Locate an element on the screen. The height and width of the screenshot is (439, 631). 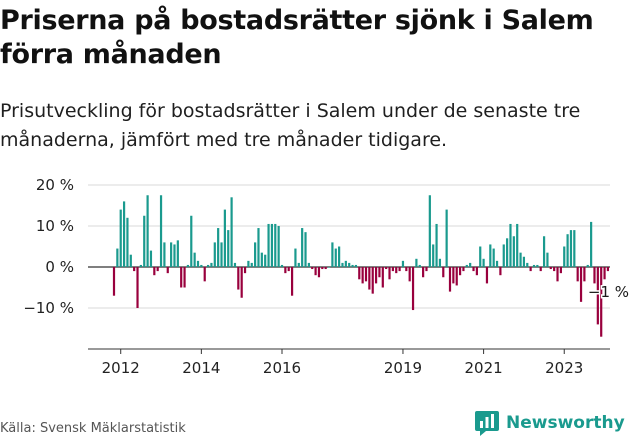
x-tick-label: 2016 is located at coordinates (282, 368).